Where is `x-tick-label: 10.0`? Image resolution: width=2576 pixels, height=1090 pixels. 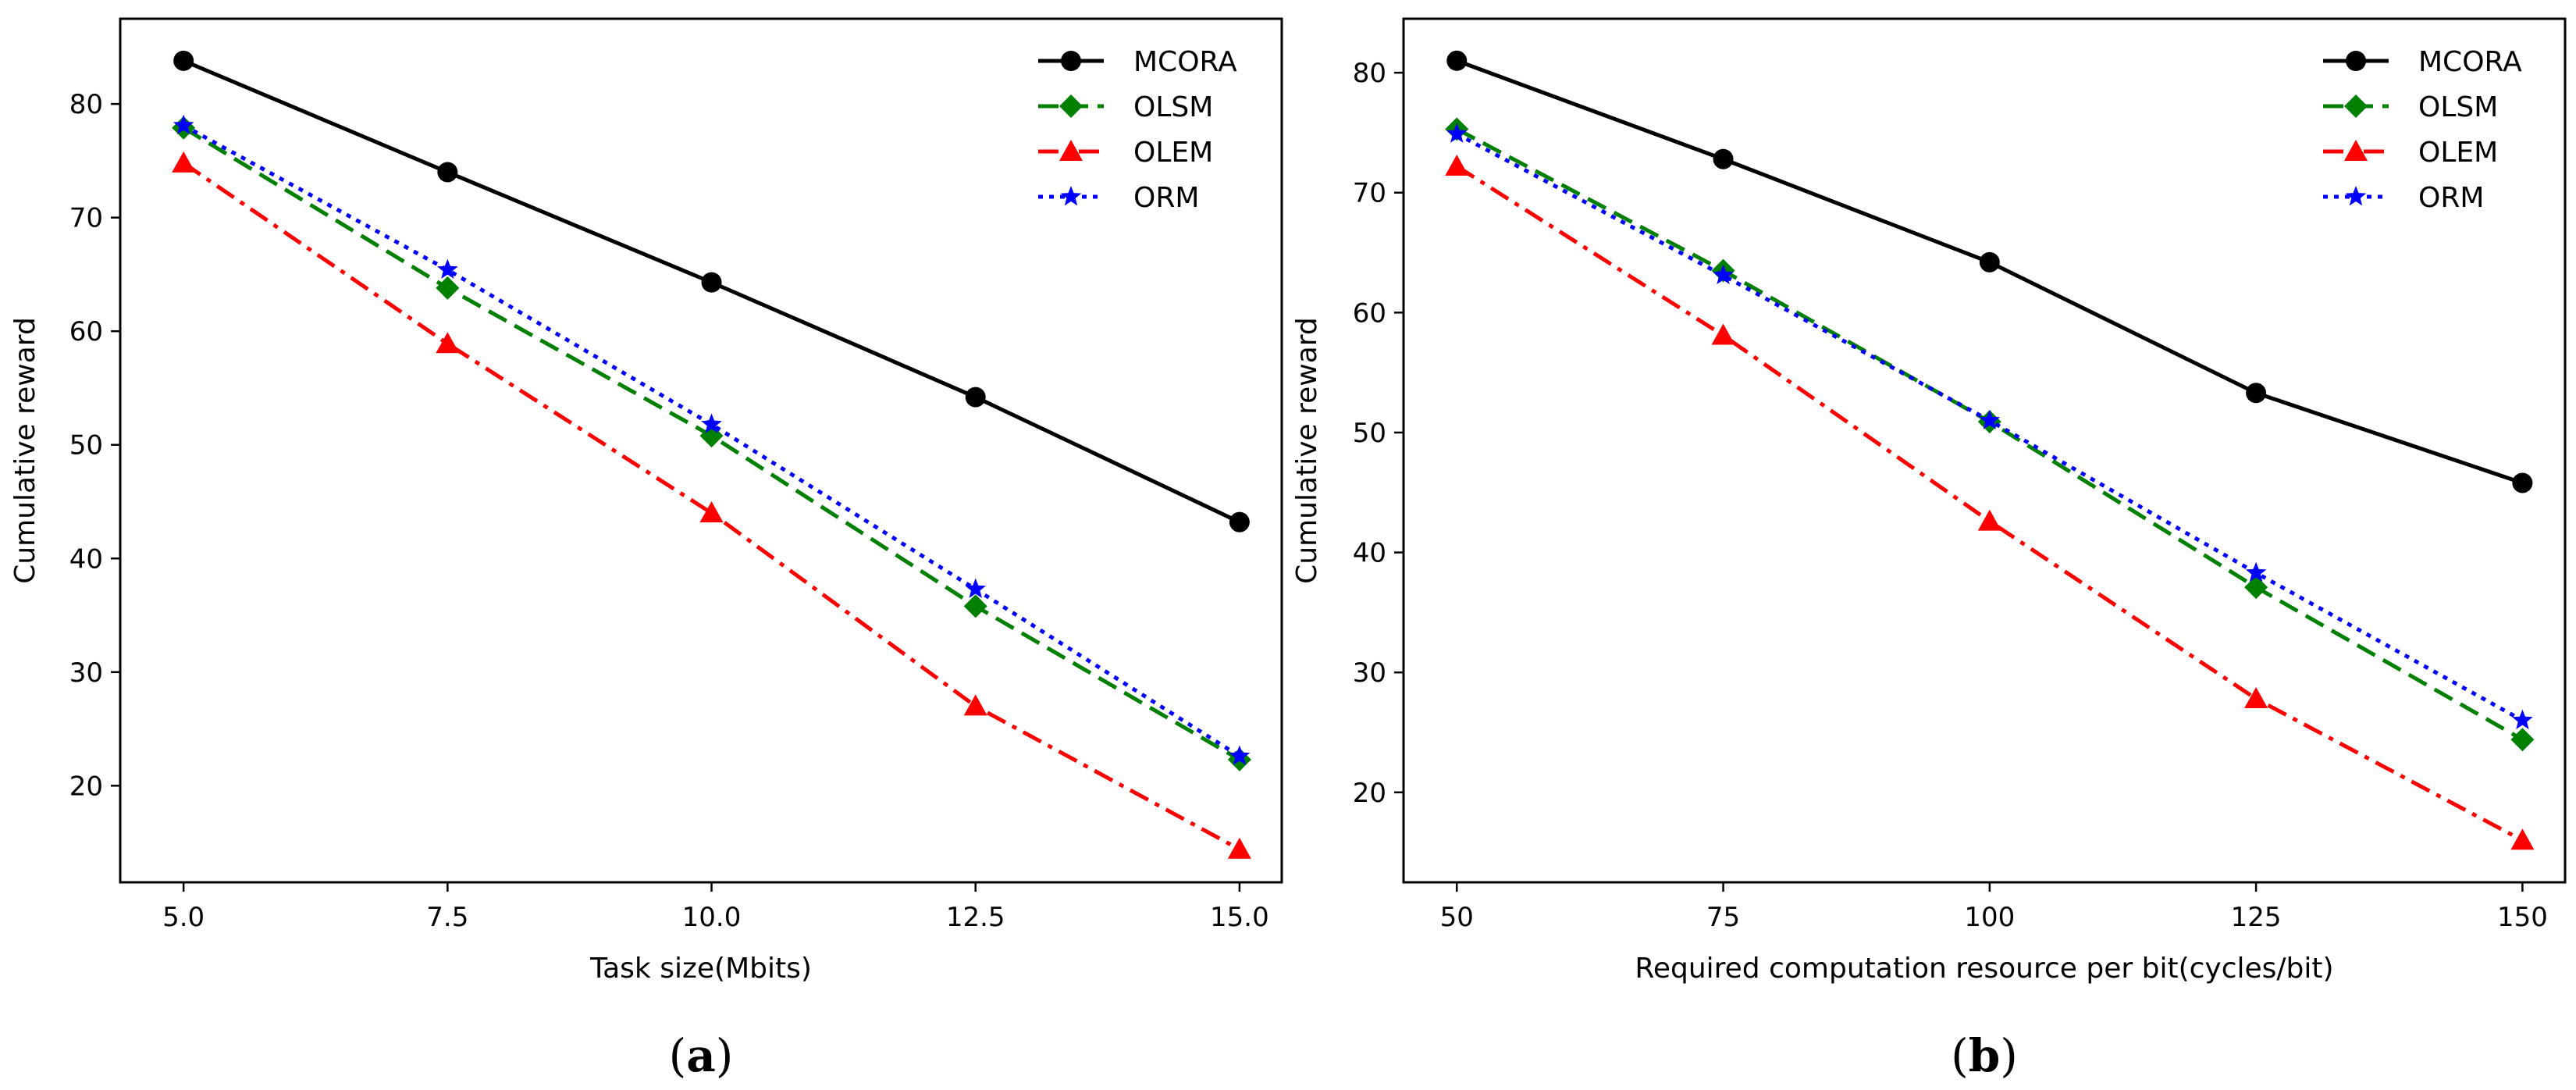 x-tick-label: 10.0 is located at coordinates (712, 917).